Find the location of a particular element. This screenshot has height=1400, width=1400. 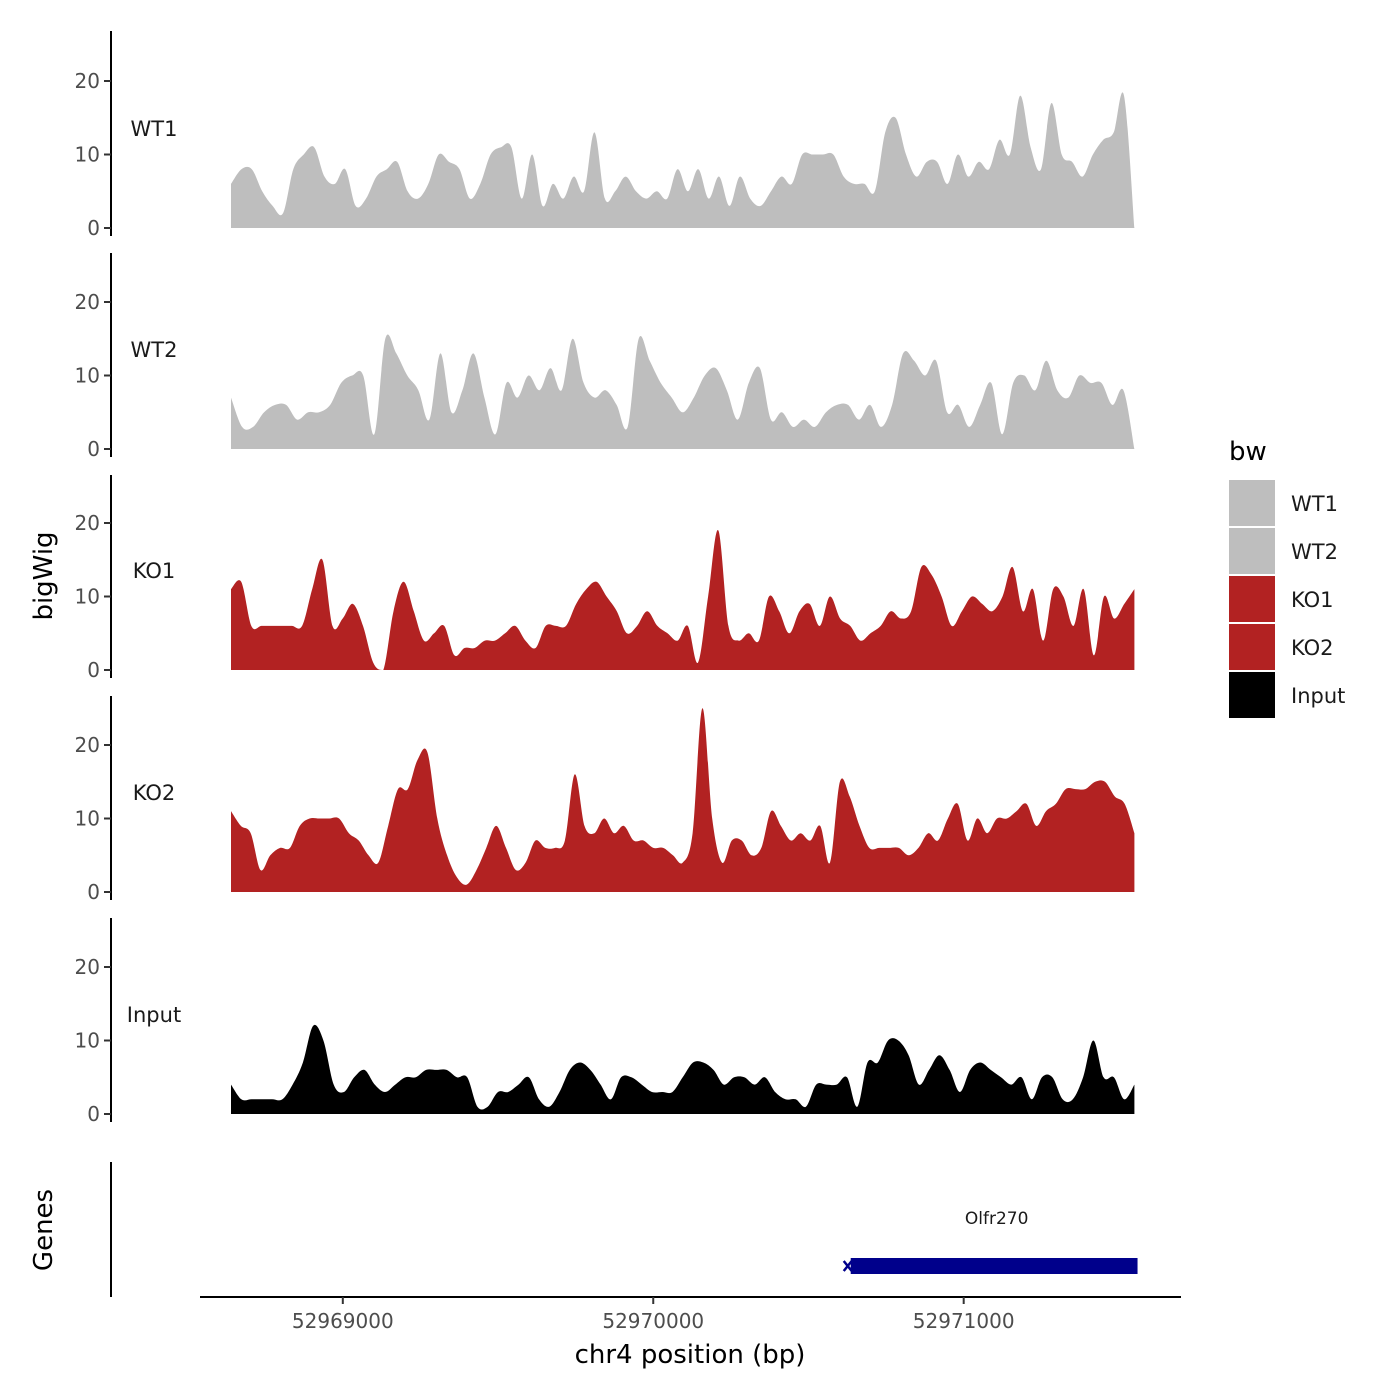

track-wt2: 0 10 20 WT2 is located at coordinates (605, 357).